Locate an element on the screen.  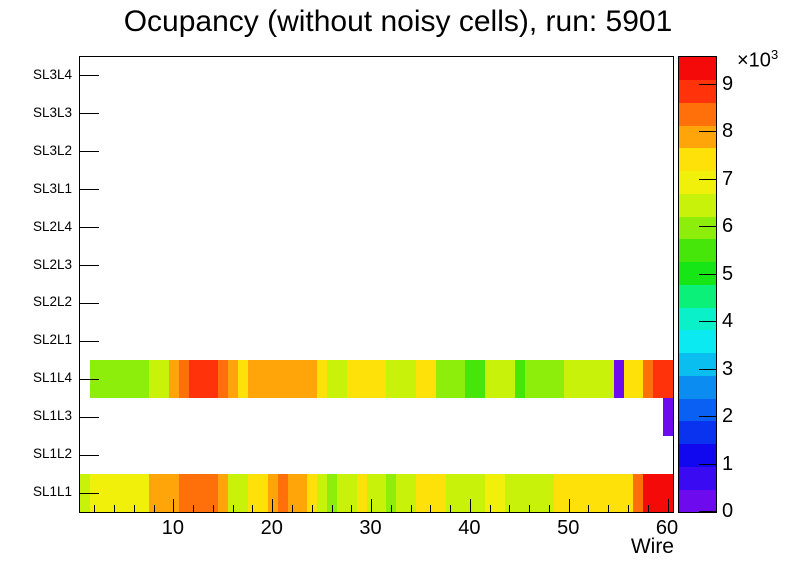
y-axis-label: SL2L2 is located at coordinates (52, 302).